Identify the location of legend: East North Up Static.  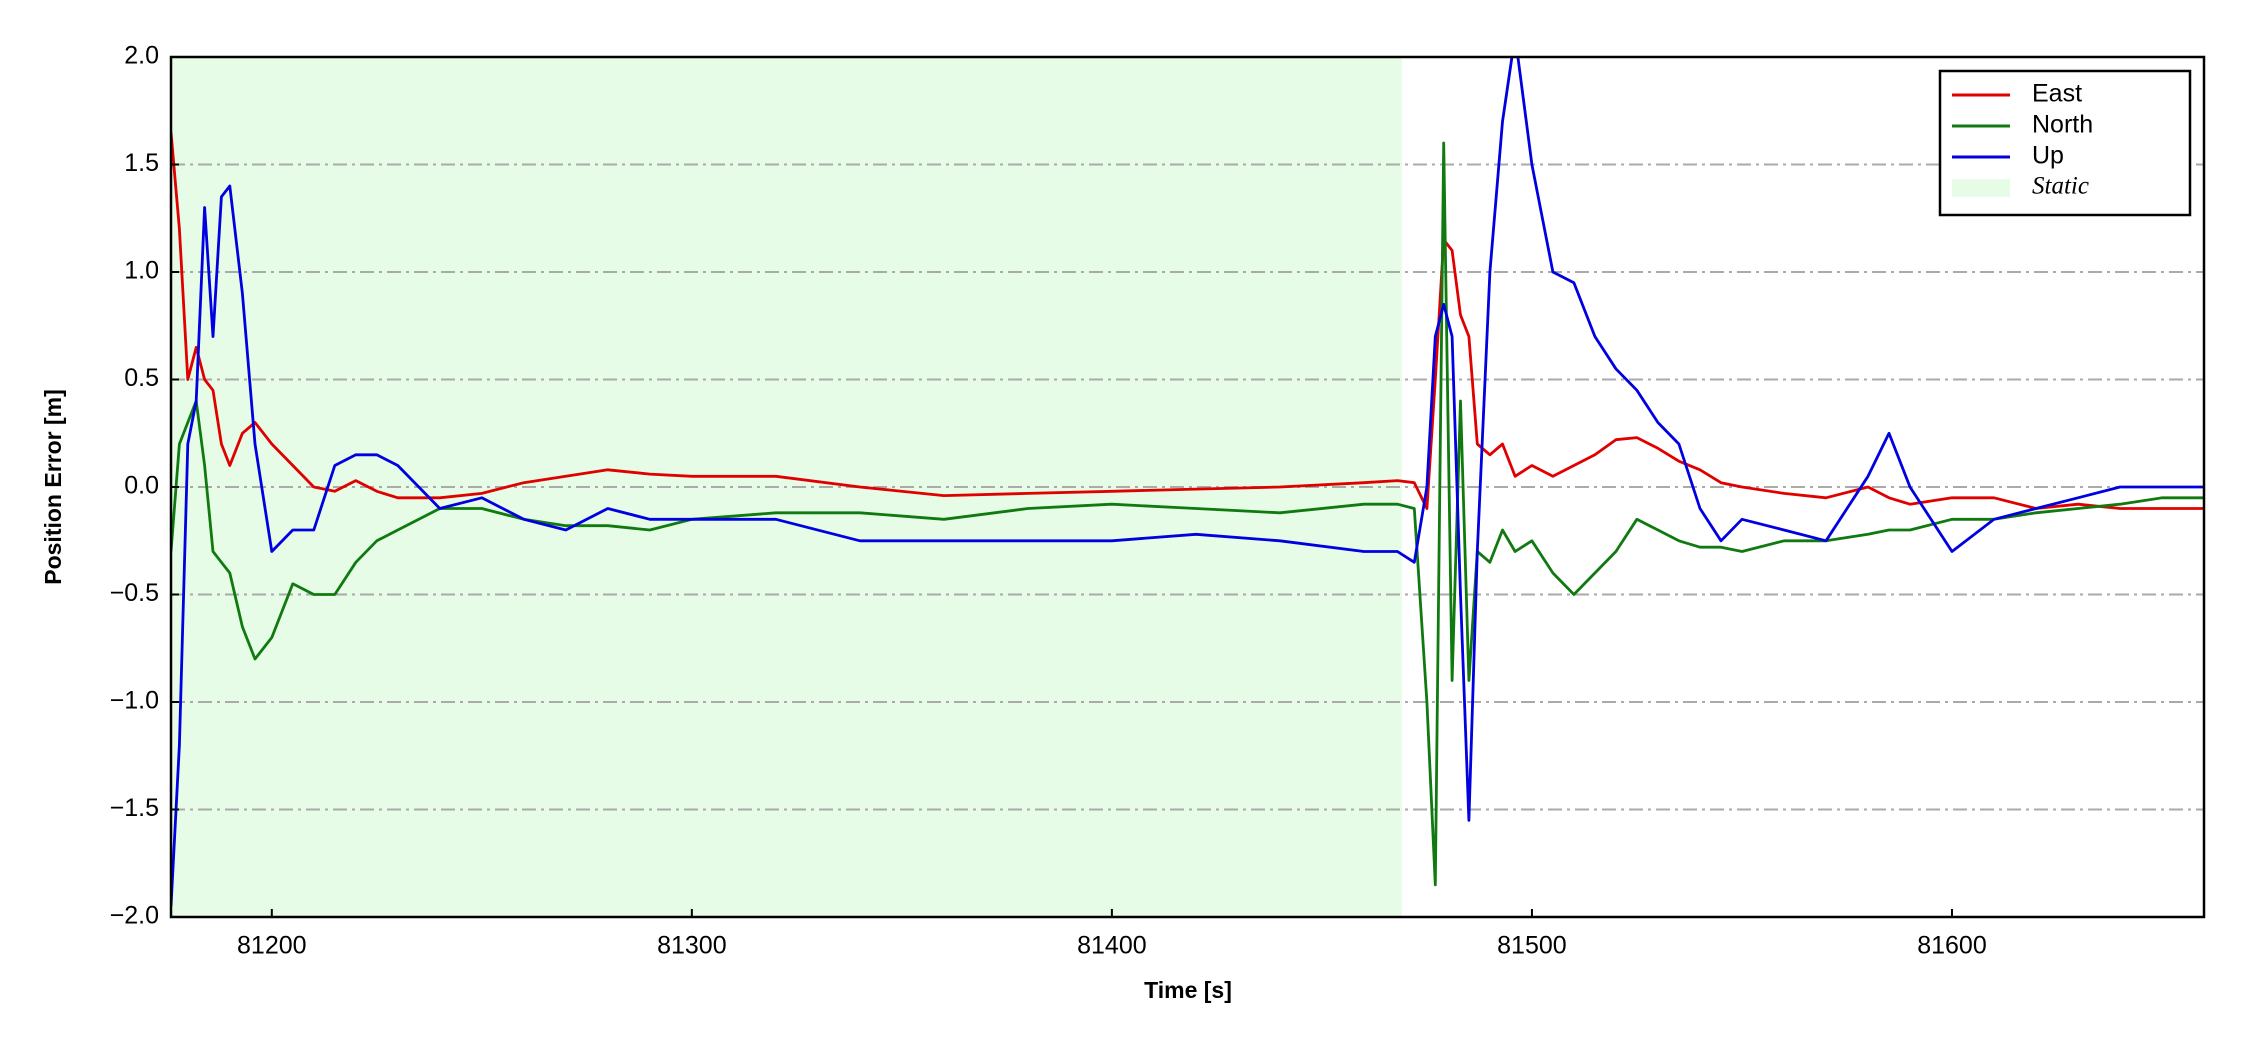
(2065, 143).